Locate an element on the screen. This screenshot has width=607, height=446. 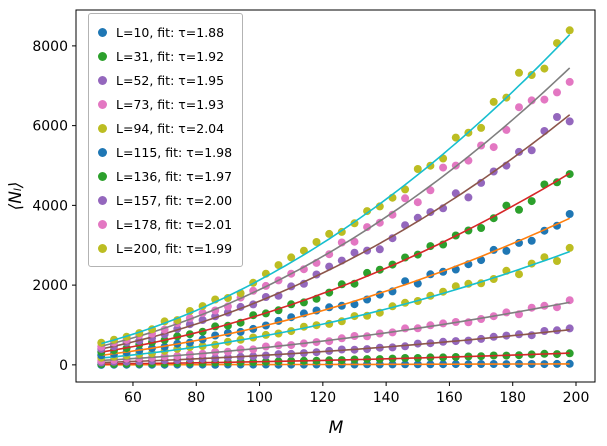
x-tick-label: 140 is located at coordinates (386, 398).